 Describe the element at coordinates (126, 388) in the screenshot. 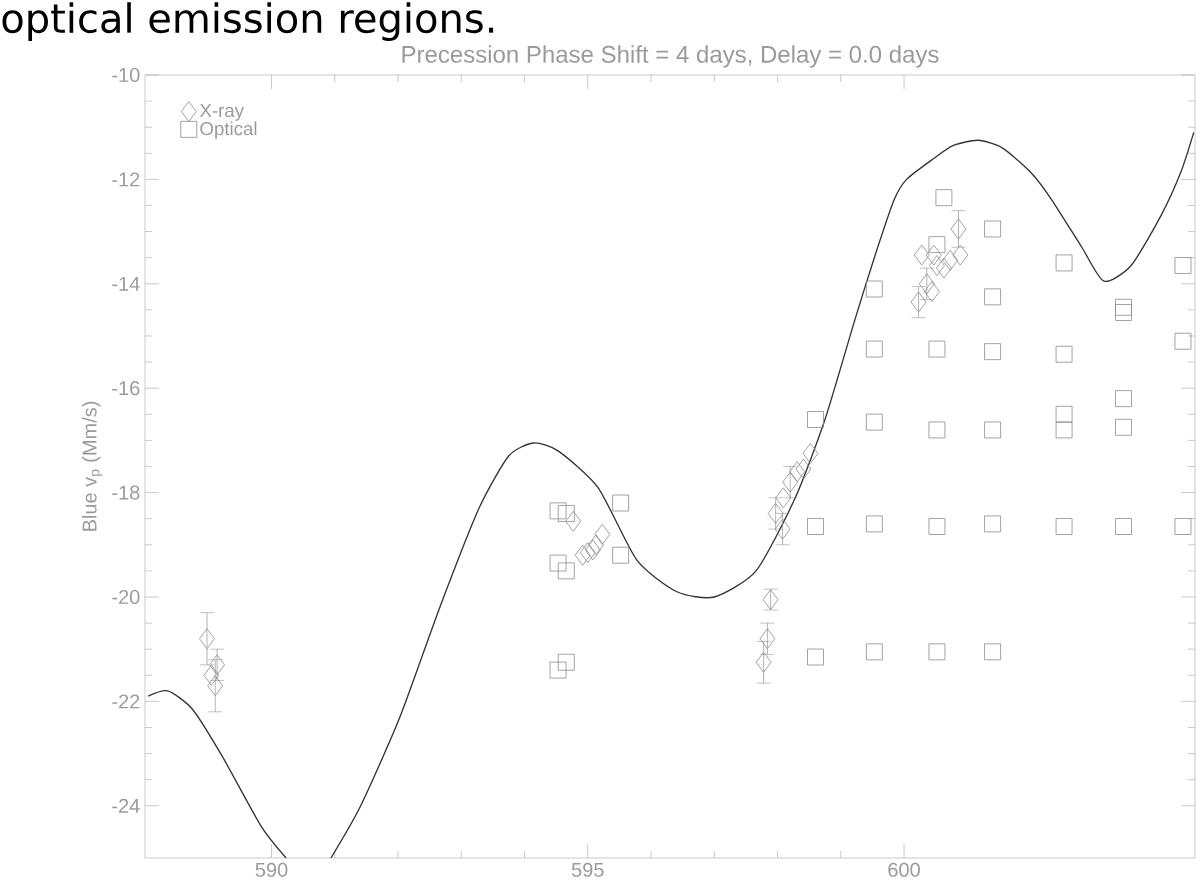

I see `y-tick-label: -16` at that location.